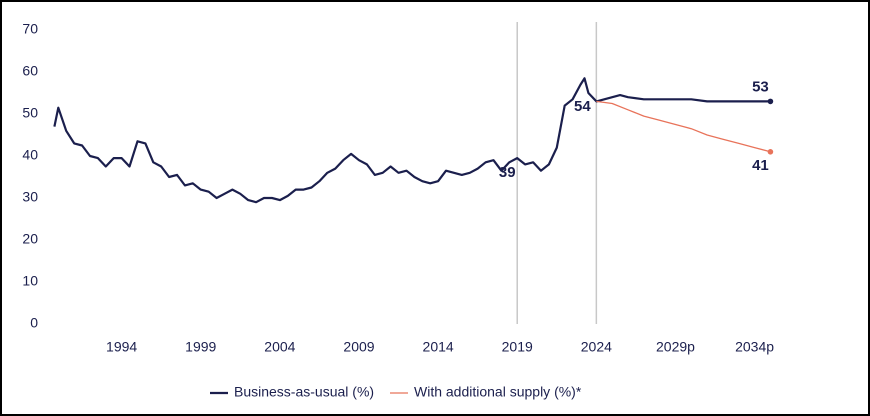  Describe the element at coordinates (754, 347) in the screenshot. I see `x-tick-label: 2034p` at that location.